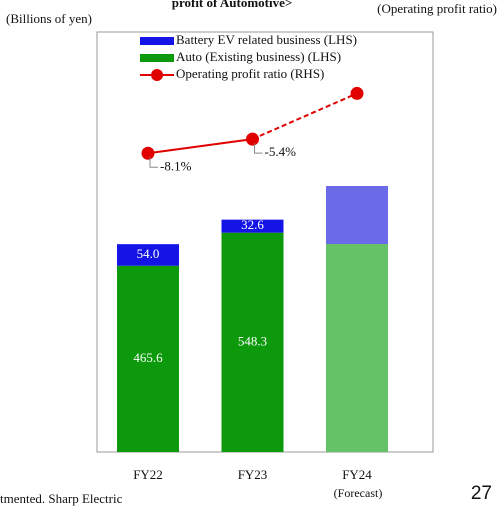  What do you see at coordinates (437, 8) in the screenshot?
I see `y2-axis-label: (Operating profit ratio)` at bounding box center [437, 8].